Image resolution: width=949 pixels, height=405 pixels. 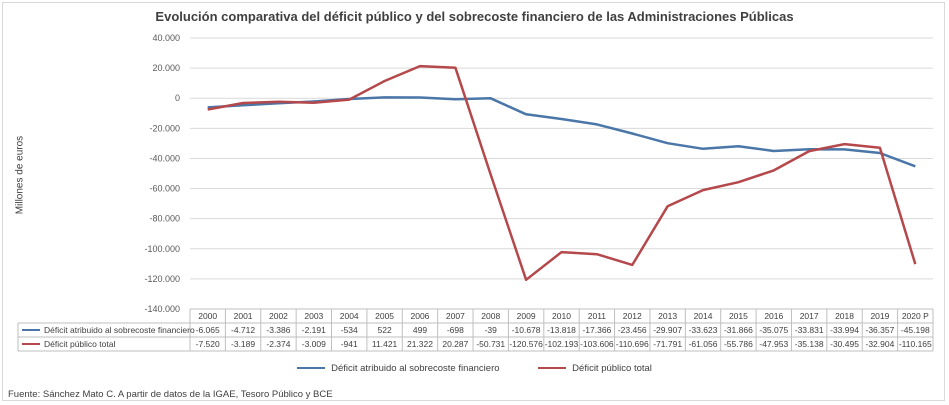 What do you see at coordinates (632, 330) in the screenshot?
I see `table-value-deficit-atribuido-al-sobrecoste-financiero: -23.456` at bounding box center [632, 330].